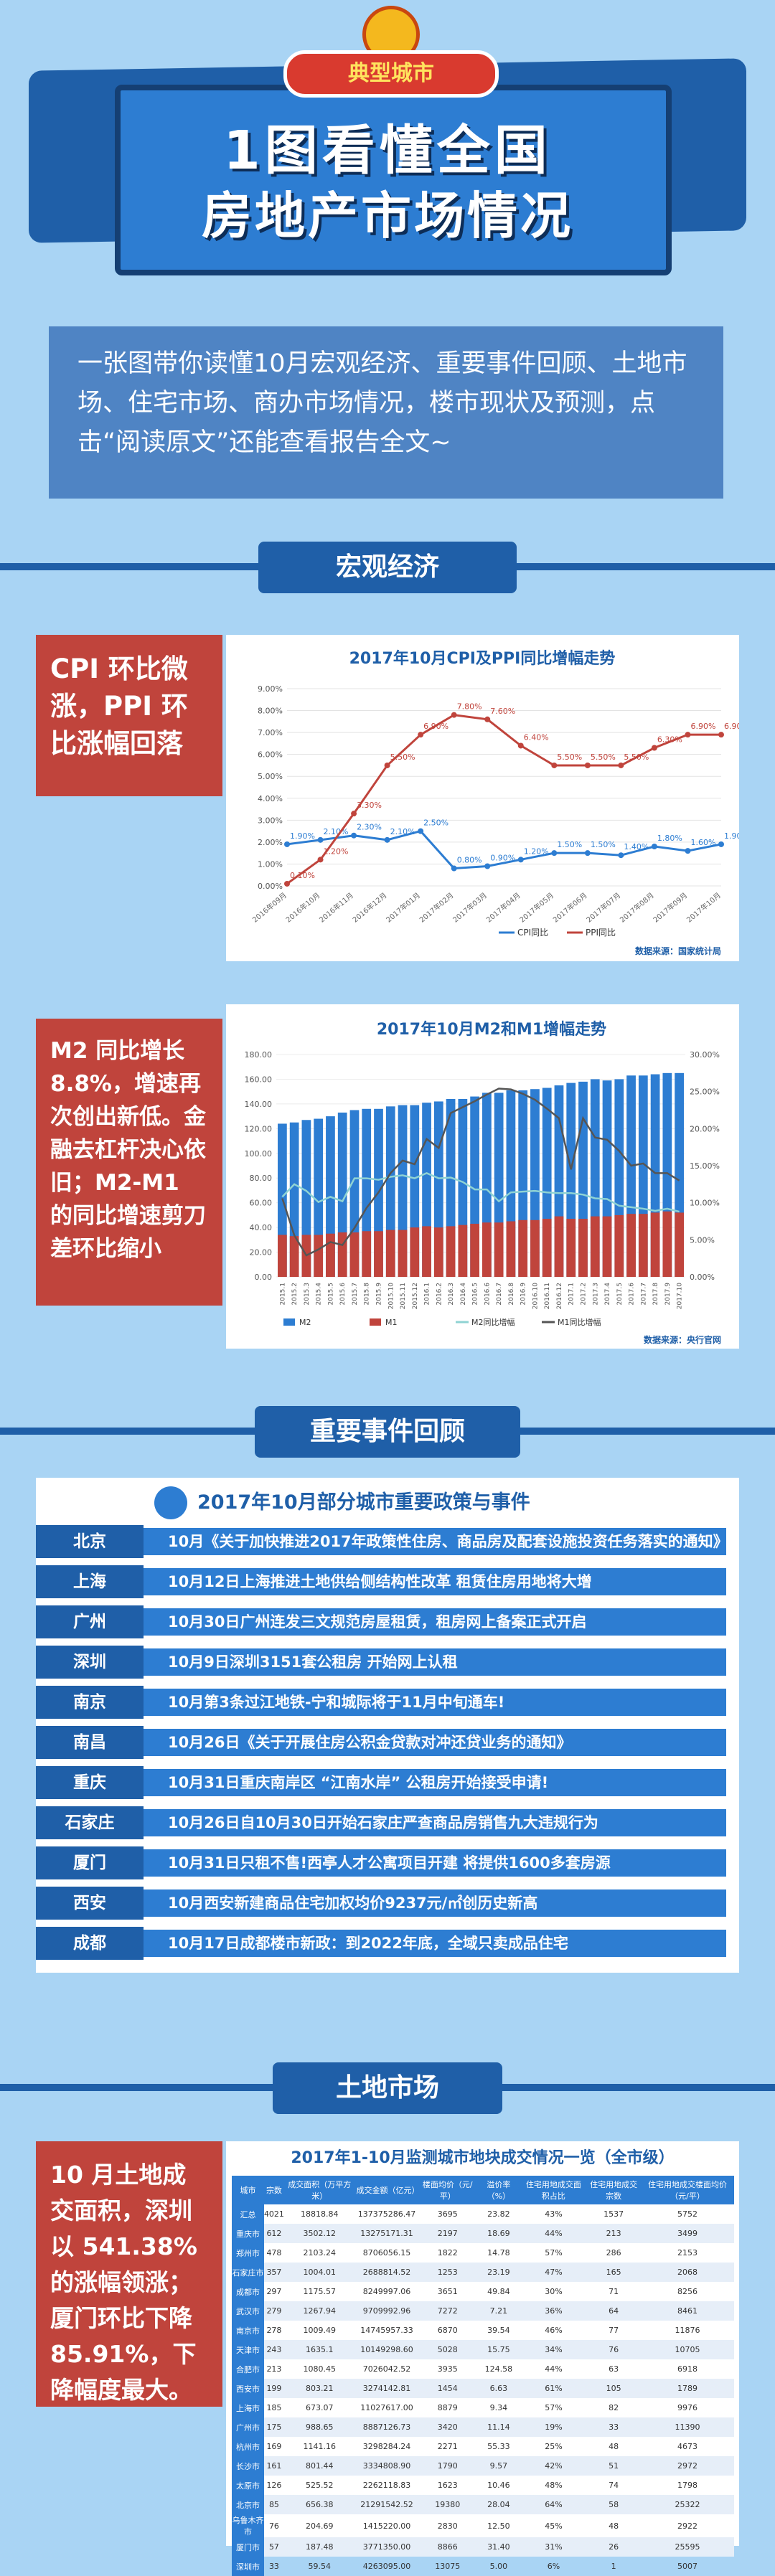  What do you see at coordinates (319, 2330) in the screenshot?
I see `table-cell: 1009.49` at bounding box center [319, 2330].